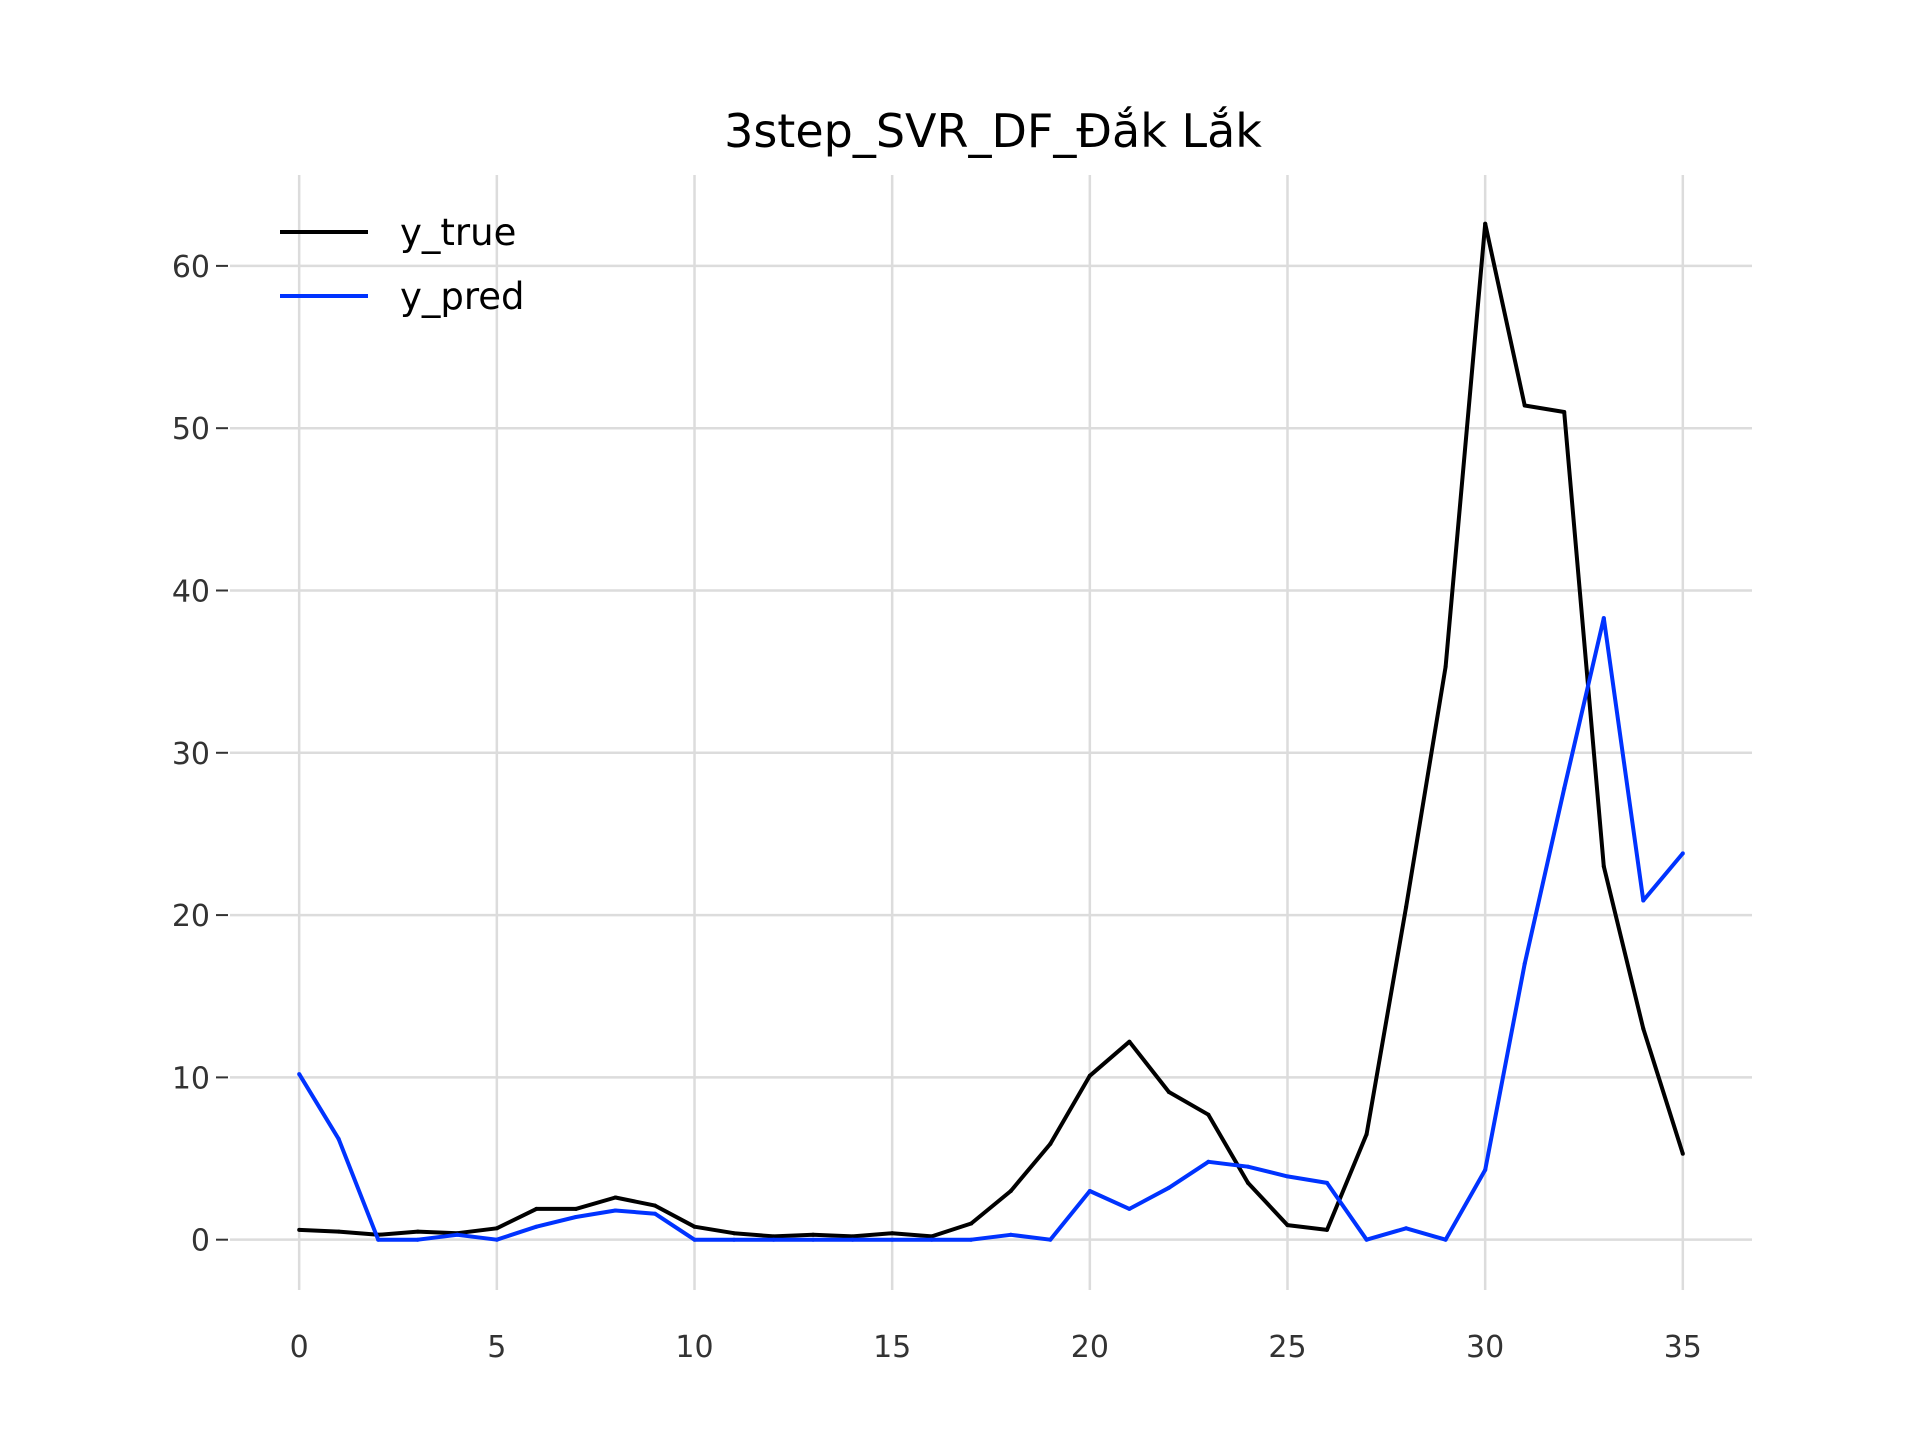 The image size is (1920, 1440). Describe the element at coordinates (200, 1241) in the screenshot. I see `y-tick-label: 0` at that location.